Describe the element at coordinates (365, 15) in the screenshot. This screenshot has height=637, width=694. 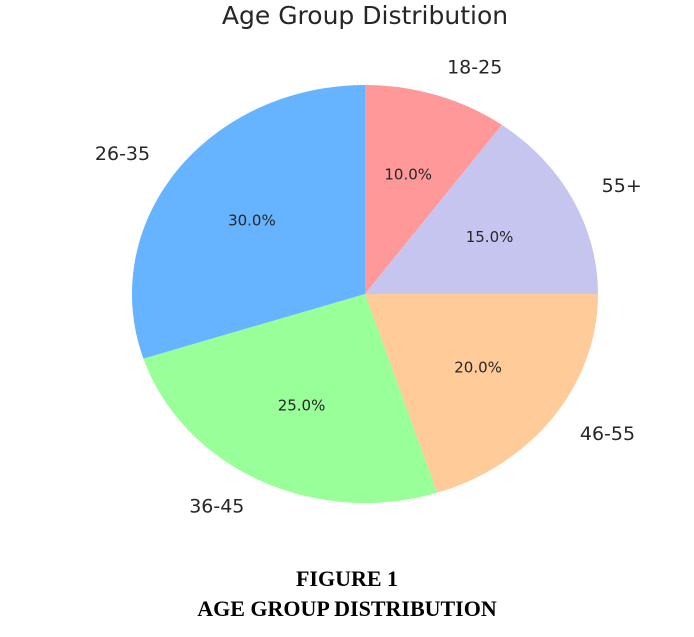
I see `chart-title: Age Group Distribution` at that location.